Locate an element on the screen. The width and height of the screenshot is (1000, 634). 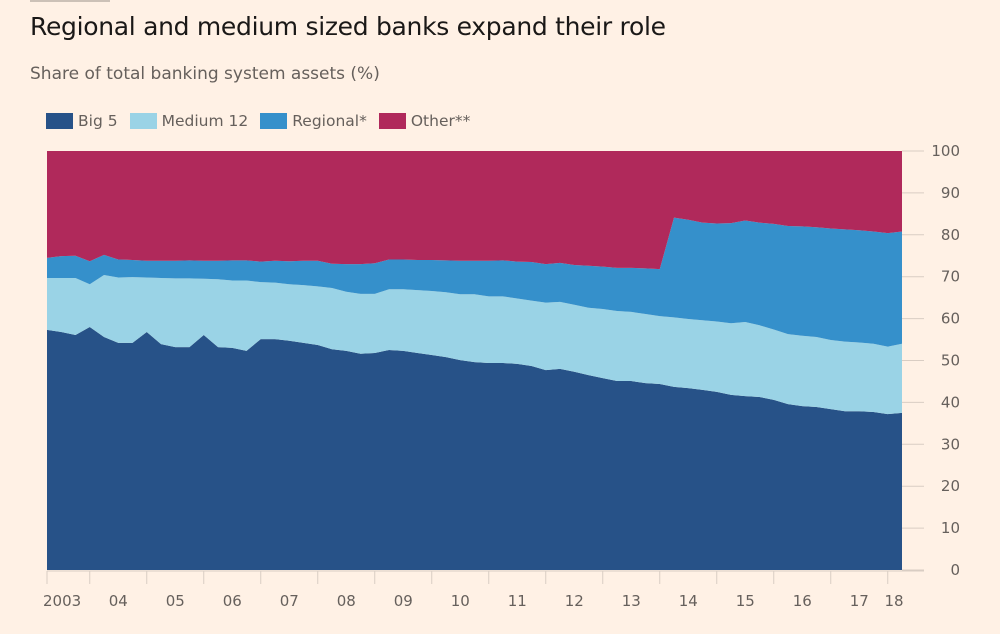
legend-swatch-medium12 is located at coordinates (143, 121).